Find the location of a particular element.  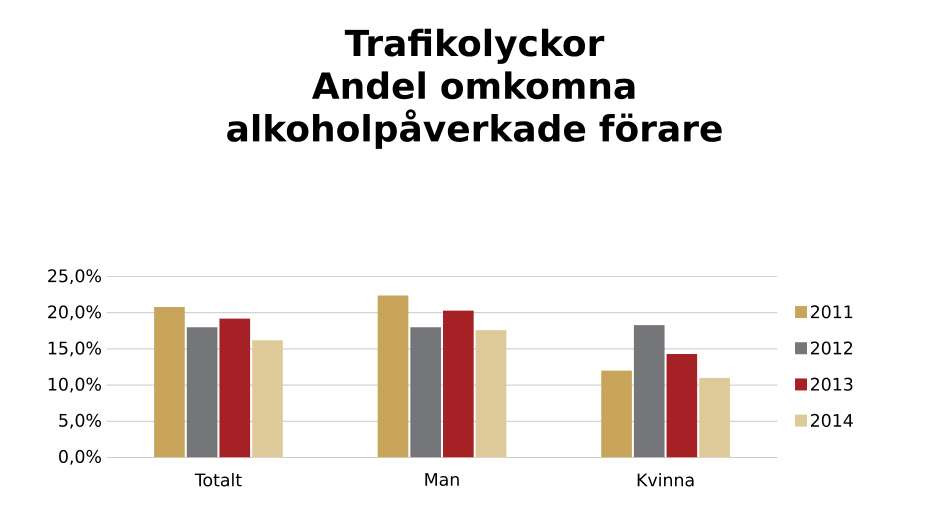

x-tick-label: Kvinna is located at coordinates (666, 479).